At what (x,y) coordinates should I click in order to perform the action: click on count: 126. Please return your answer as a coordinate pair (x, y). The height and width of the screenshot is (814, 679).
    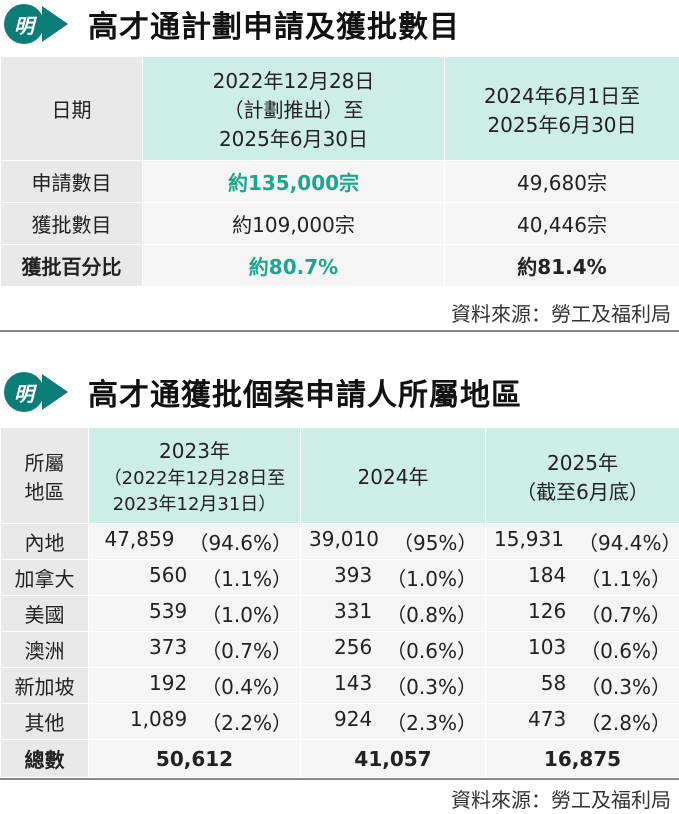
    Looking at the image, I should click on (547, 611).